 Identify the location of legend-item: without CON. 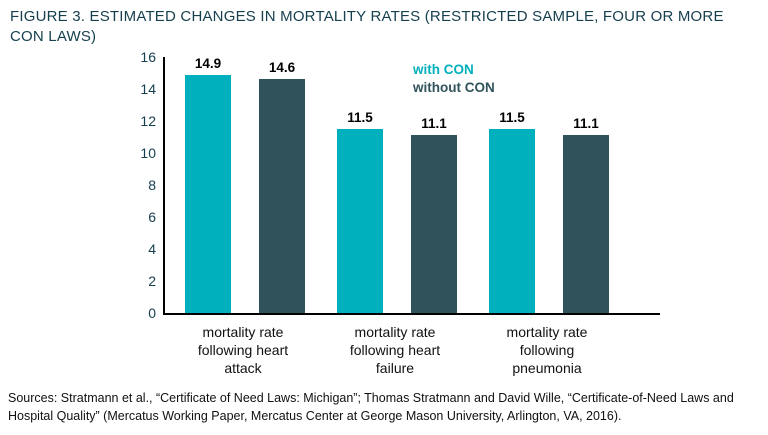
(454, 87).